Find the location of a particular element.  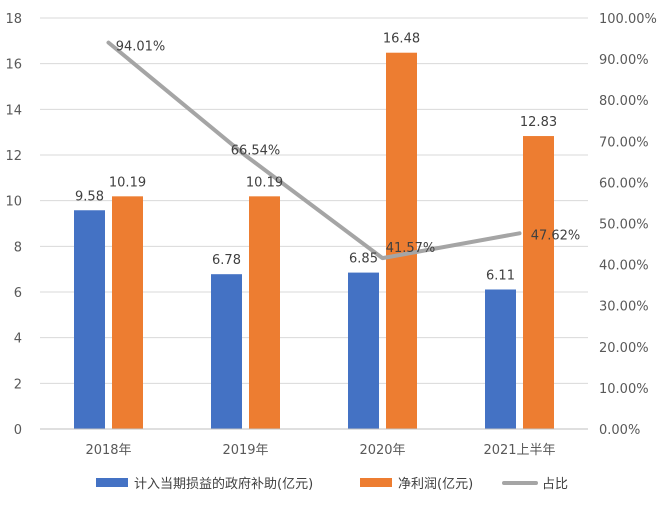

left-tick-label: 2 is located at coordinates (18, 384).